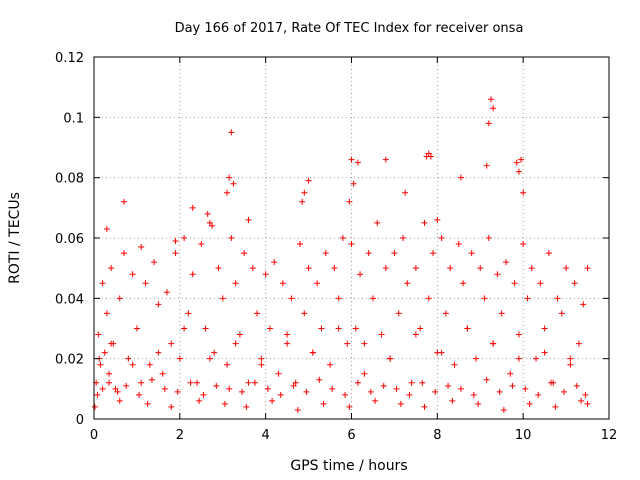 Image resolution: width=640 pixels, height=480 pixels. I want to click on x-tick-label: 6, so click(351, 435).